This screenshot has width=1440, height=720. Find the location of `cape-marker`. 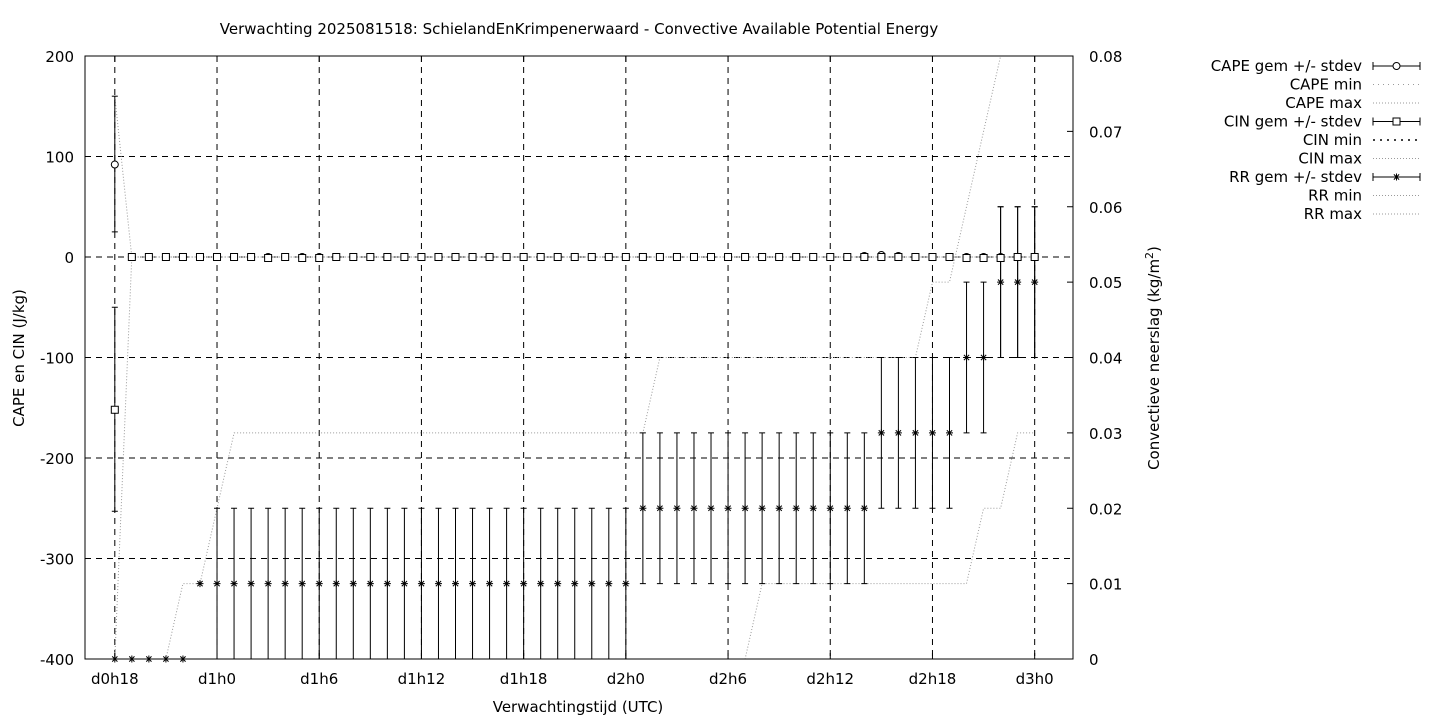

cape-marker is located at coordinates (114, 164).